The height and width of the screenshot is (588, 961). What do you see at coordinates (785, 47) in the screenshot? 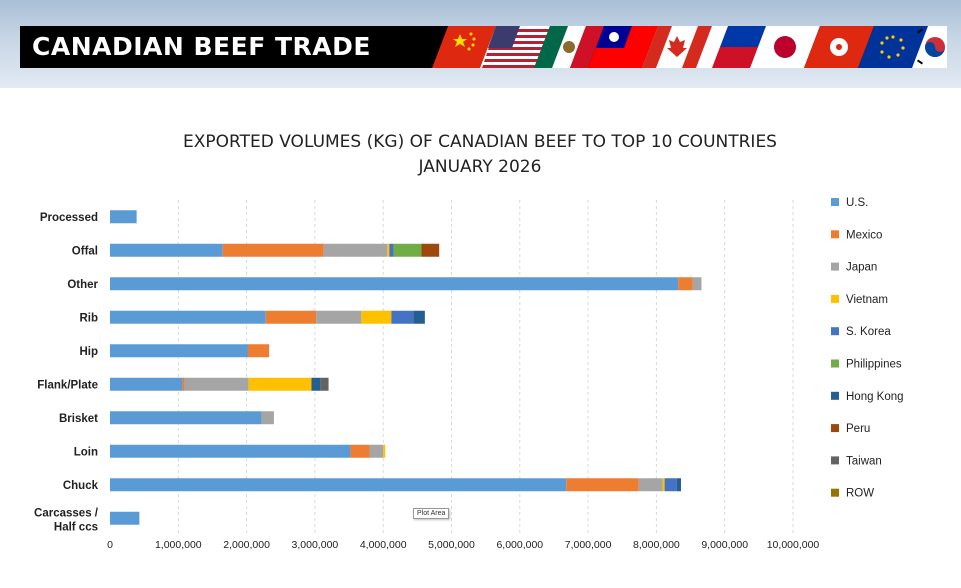
I see `japan-flag-icon` at bounding box center [785, 47].